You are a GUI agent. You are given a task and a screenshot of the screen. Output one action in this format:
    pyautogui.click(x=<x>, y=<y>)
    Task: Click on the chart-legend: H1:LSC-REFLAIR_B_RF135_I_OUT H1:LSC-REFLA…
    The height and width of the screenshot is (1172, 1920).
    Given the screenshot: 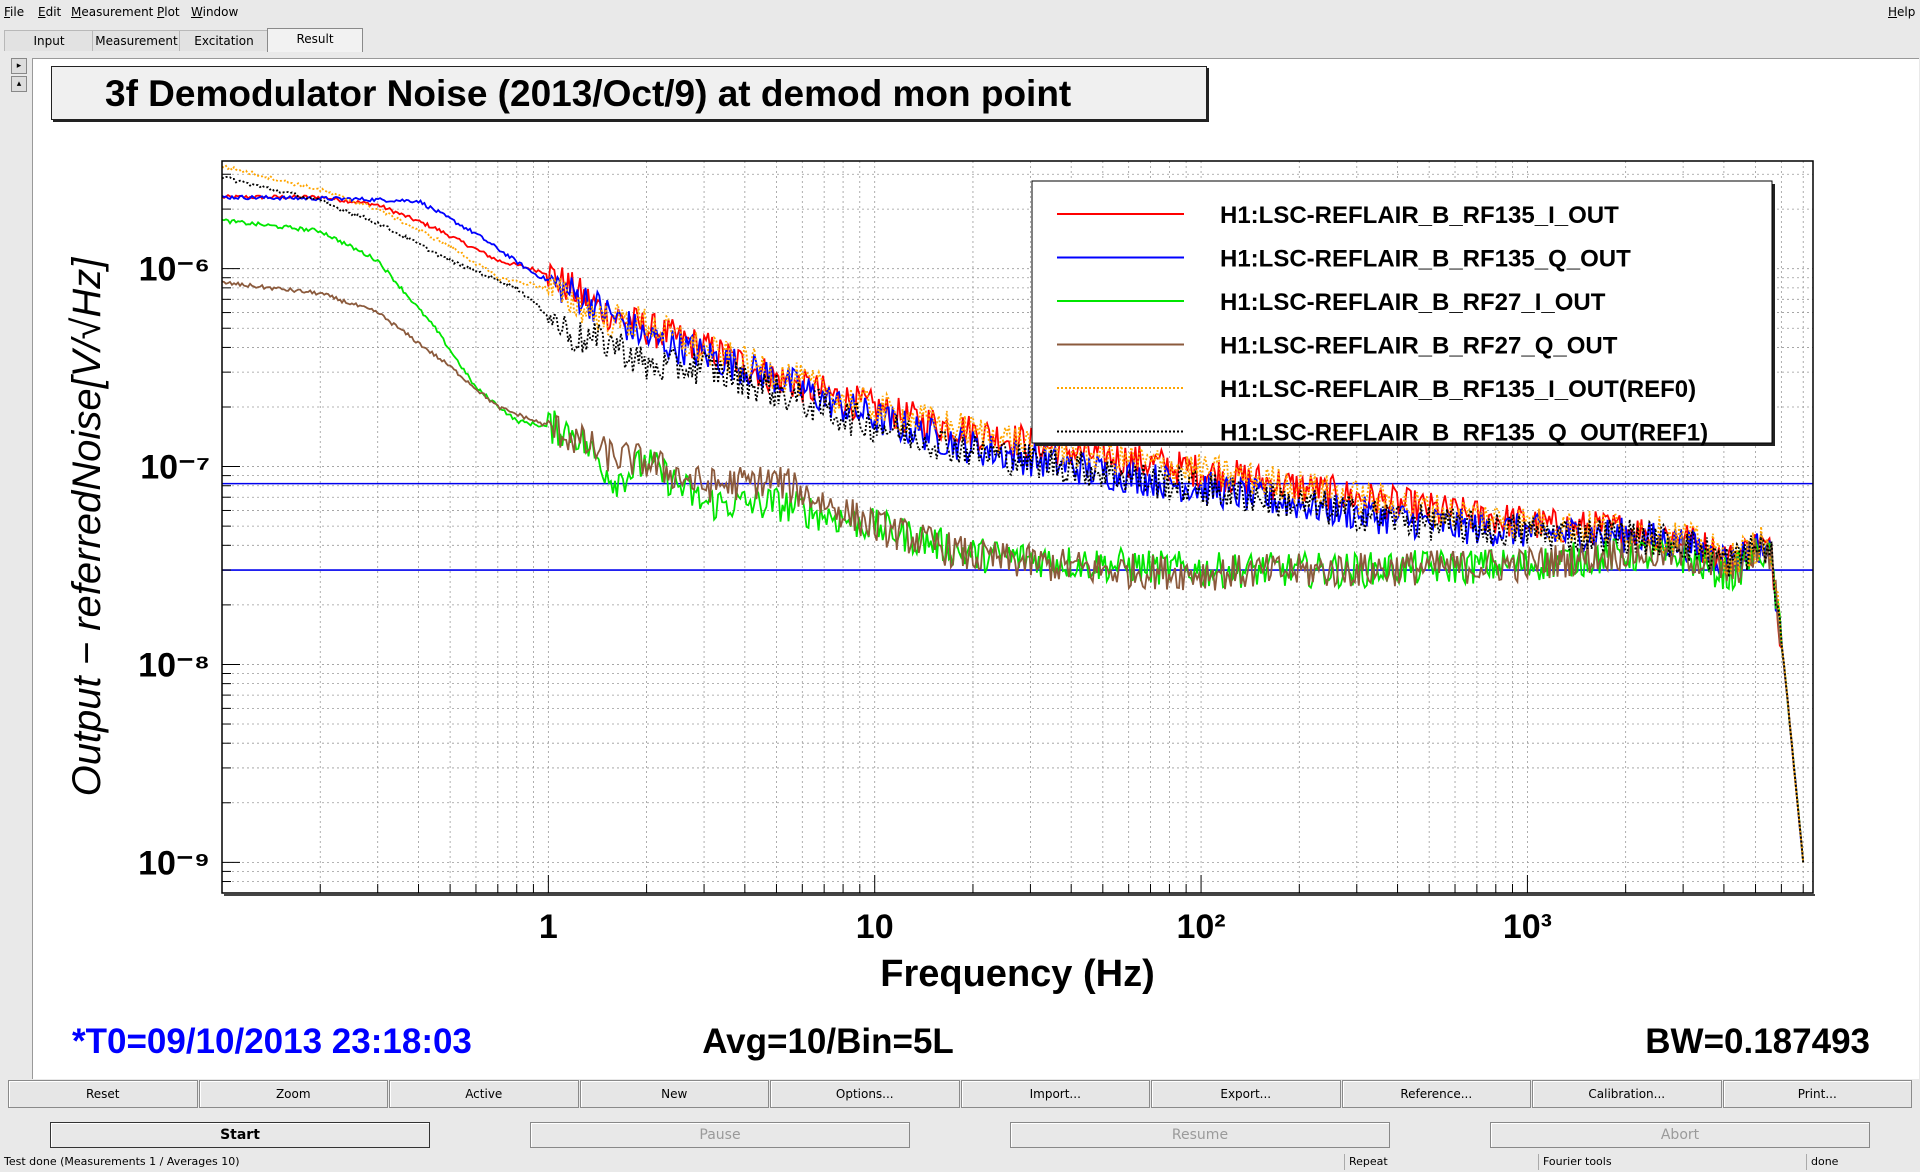 What is the action you would take?
    pyautogui.click(x=1403, y=313)
    